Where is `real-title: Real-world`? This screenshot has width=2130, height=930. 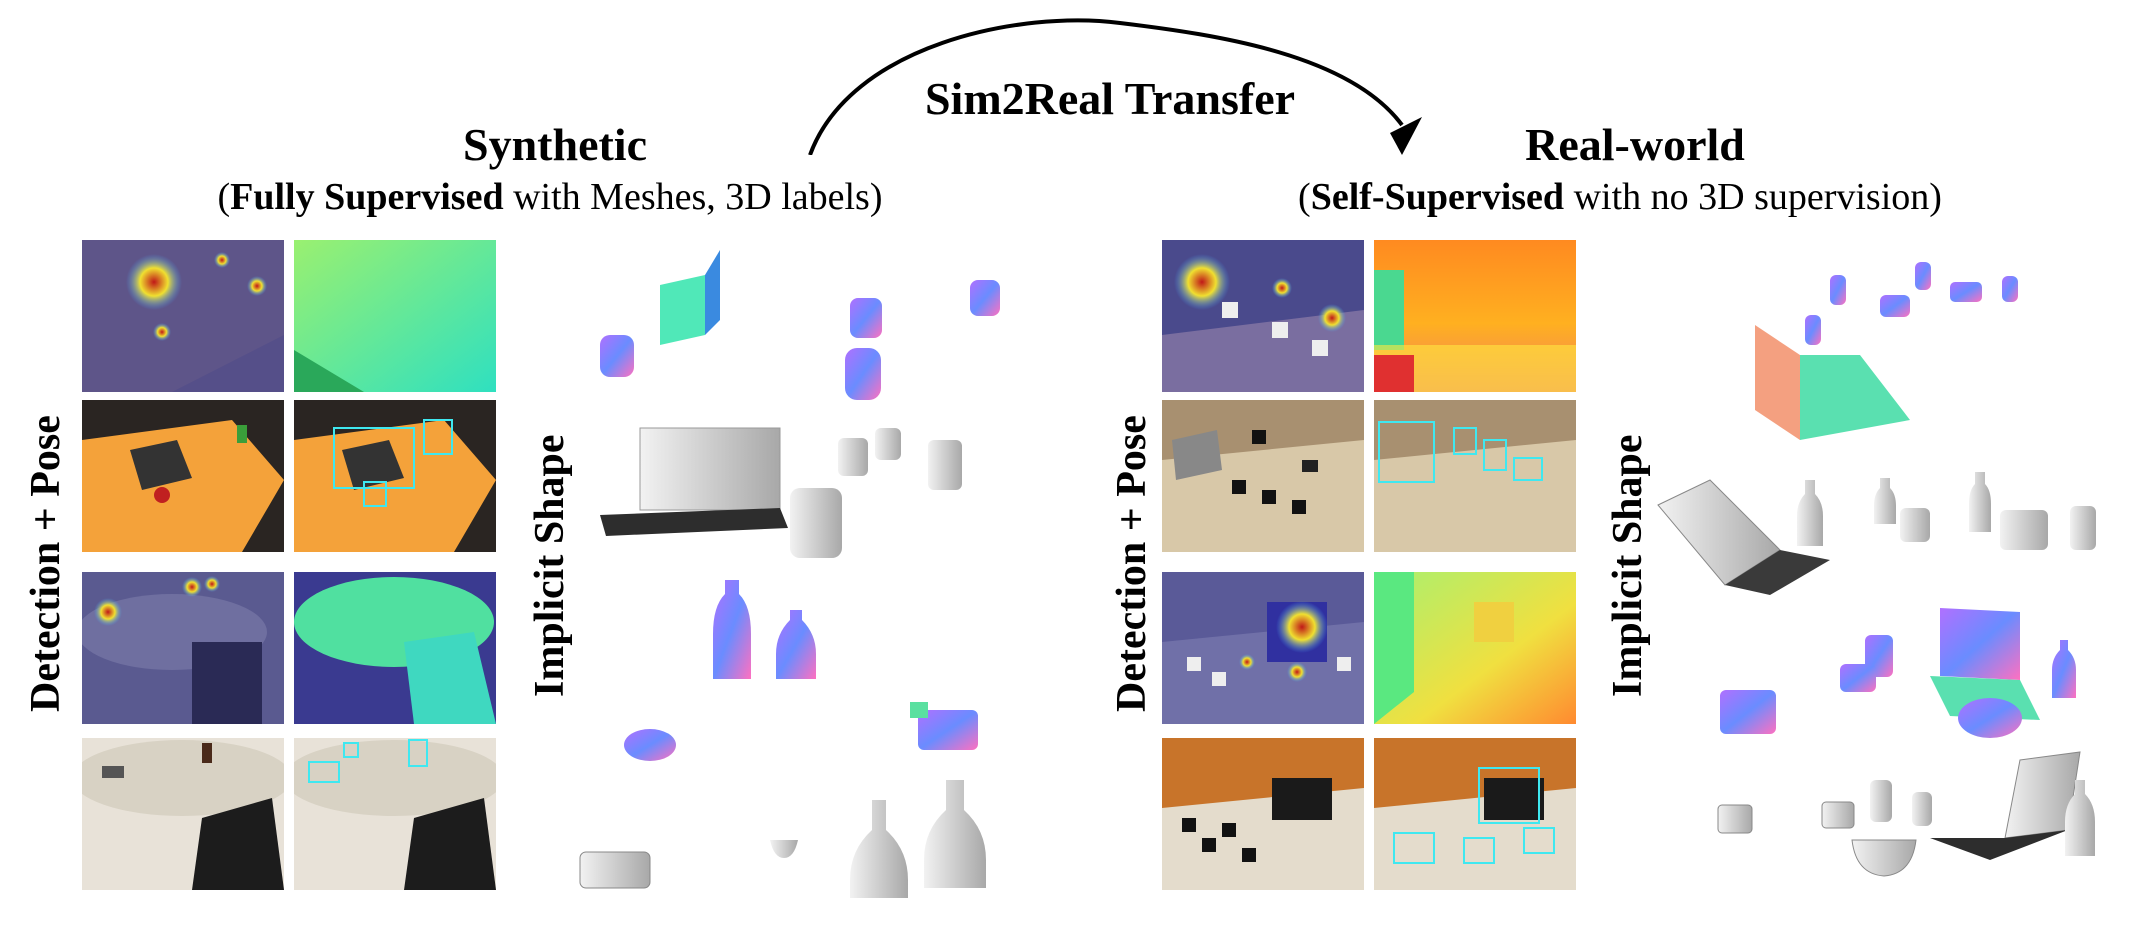
real-title: Real-world is located at coordinates (1635, 144).